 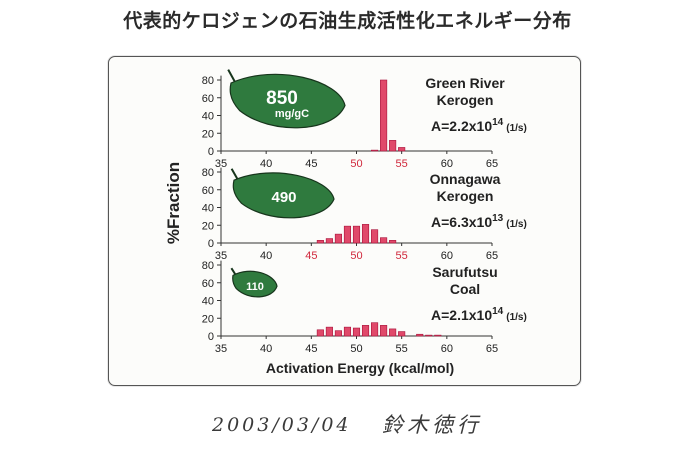 What do you see at coordinates (292, 114) in the screenshot?
I see `leaf-unit: mg/gC` at bounding box center [292, 114].